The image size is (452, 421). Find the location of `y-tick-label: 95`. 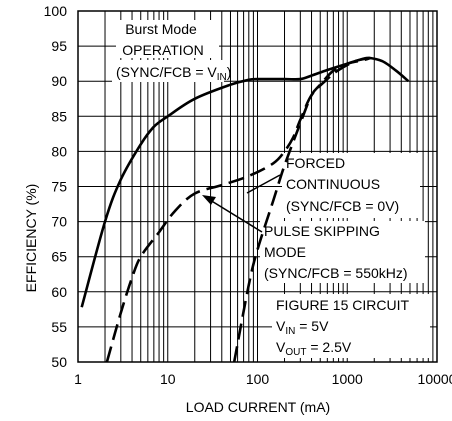

y-tick-label: 95 is located at coordinates (59, 46).